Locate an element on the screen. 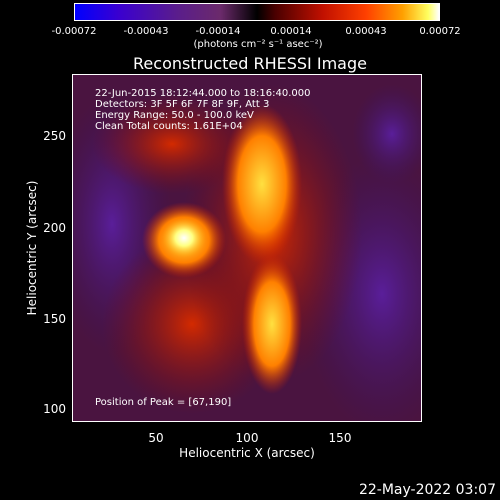 Image resolution: width=500 pixels, height=500 pixels. colorbar-tick: 0.00072 is located at coordinates (440, 31).